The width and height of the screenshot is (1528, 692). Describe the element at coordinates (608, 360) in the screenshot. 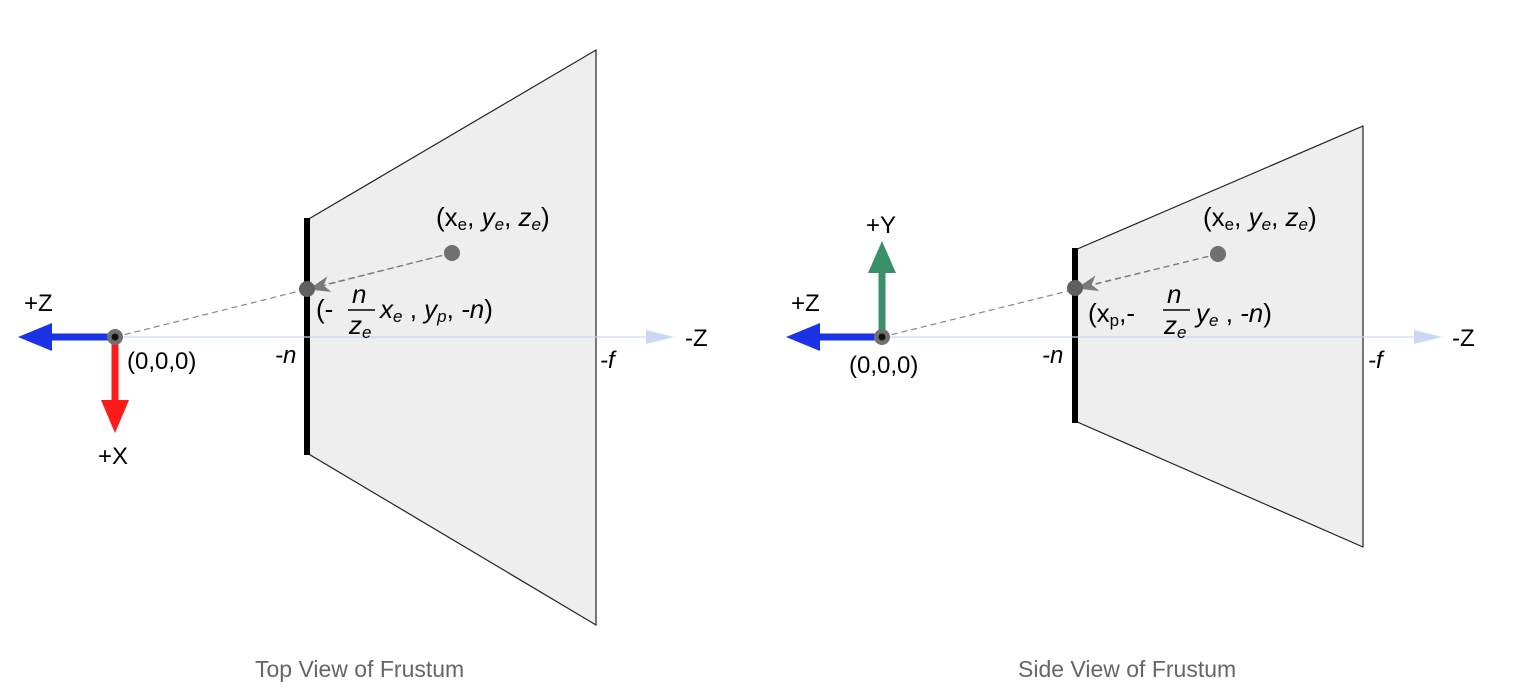

I see `top-far-label: -f` at that location.